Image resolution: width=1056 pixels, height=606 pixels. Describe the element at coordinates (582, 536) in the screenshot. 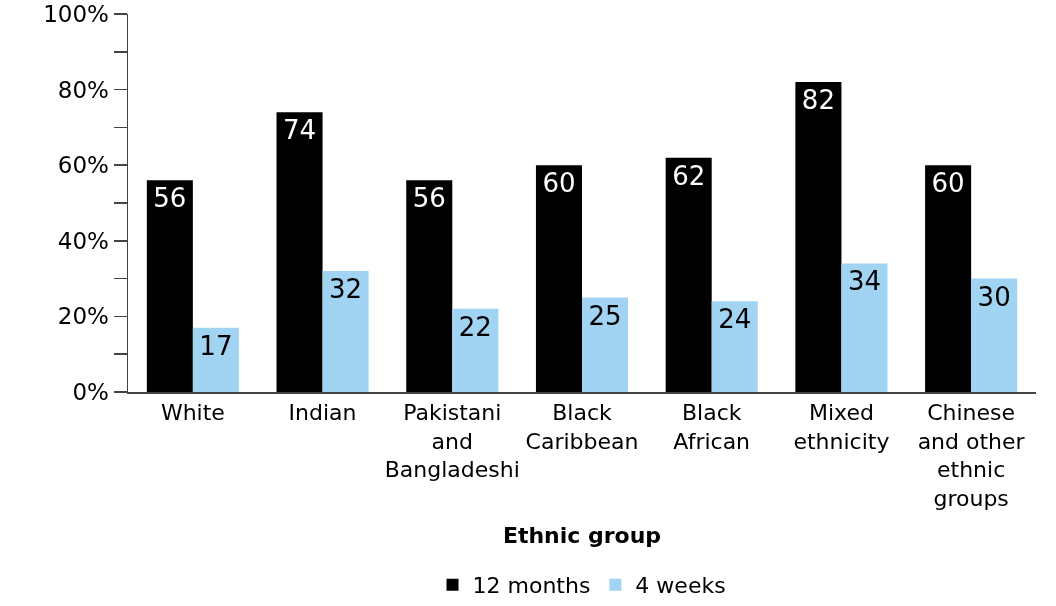

I see `x-axis-title: Ethnic group` at that location.